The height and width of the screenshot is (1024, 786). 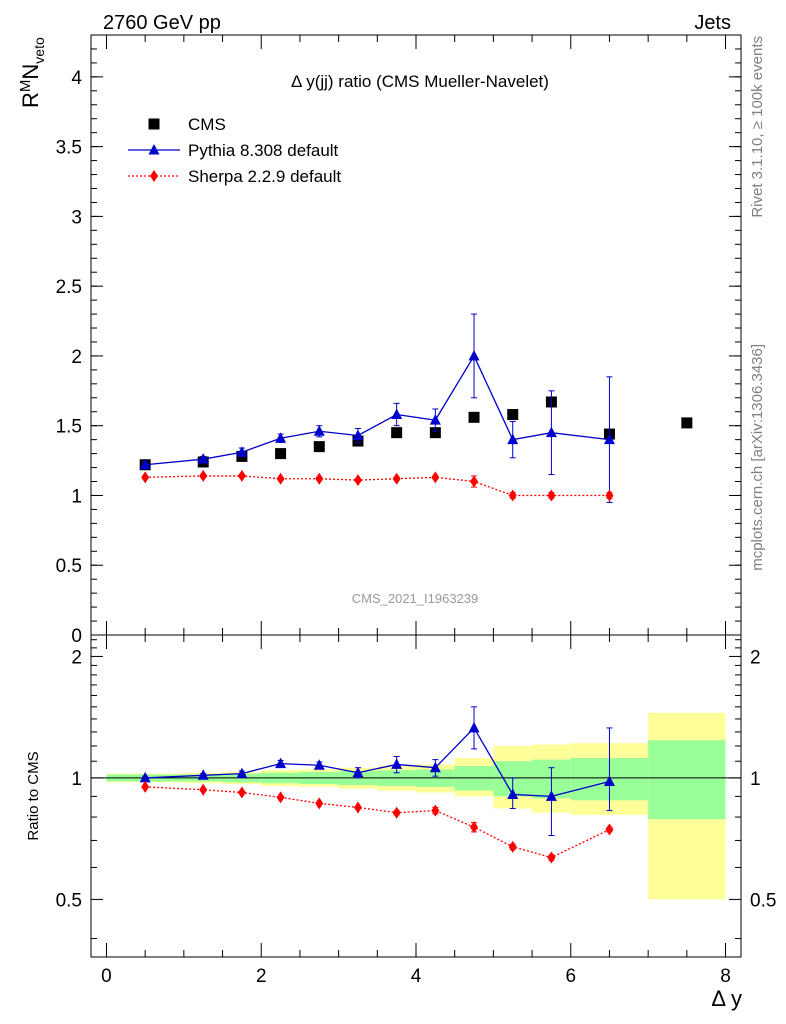 What do you see at coordinates (264, 176) in the screenshot?
I see `legend-label: Sherpa 2.2.9 default` at bounding box center [264, 176].